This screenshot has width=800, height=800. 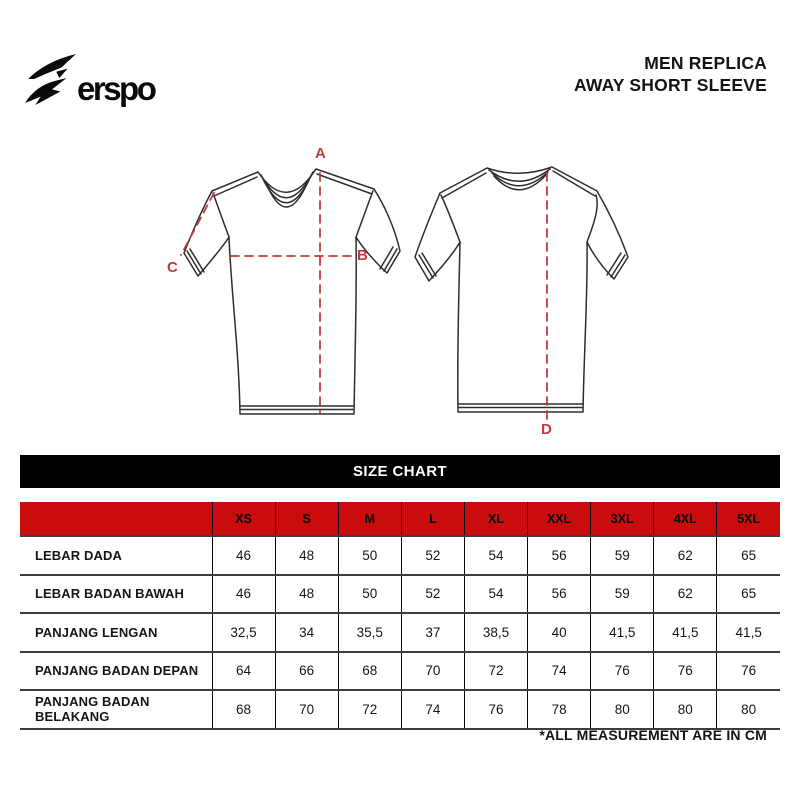 What do you see at coordinates (172, 267) in the screenshot?
I see `dimension-label-c: C` at bounding box center [172, 267].